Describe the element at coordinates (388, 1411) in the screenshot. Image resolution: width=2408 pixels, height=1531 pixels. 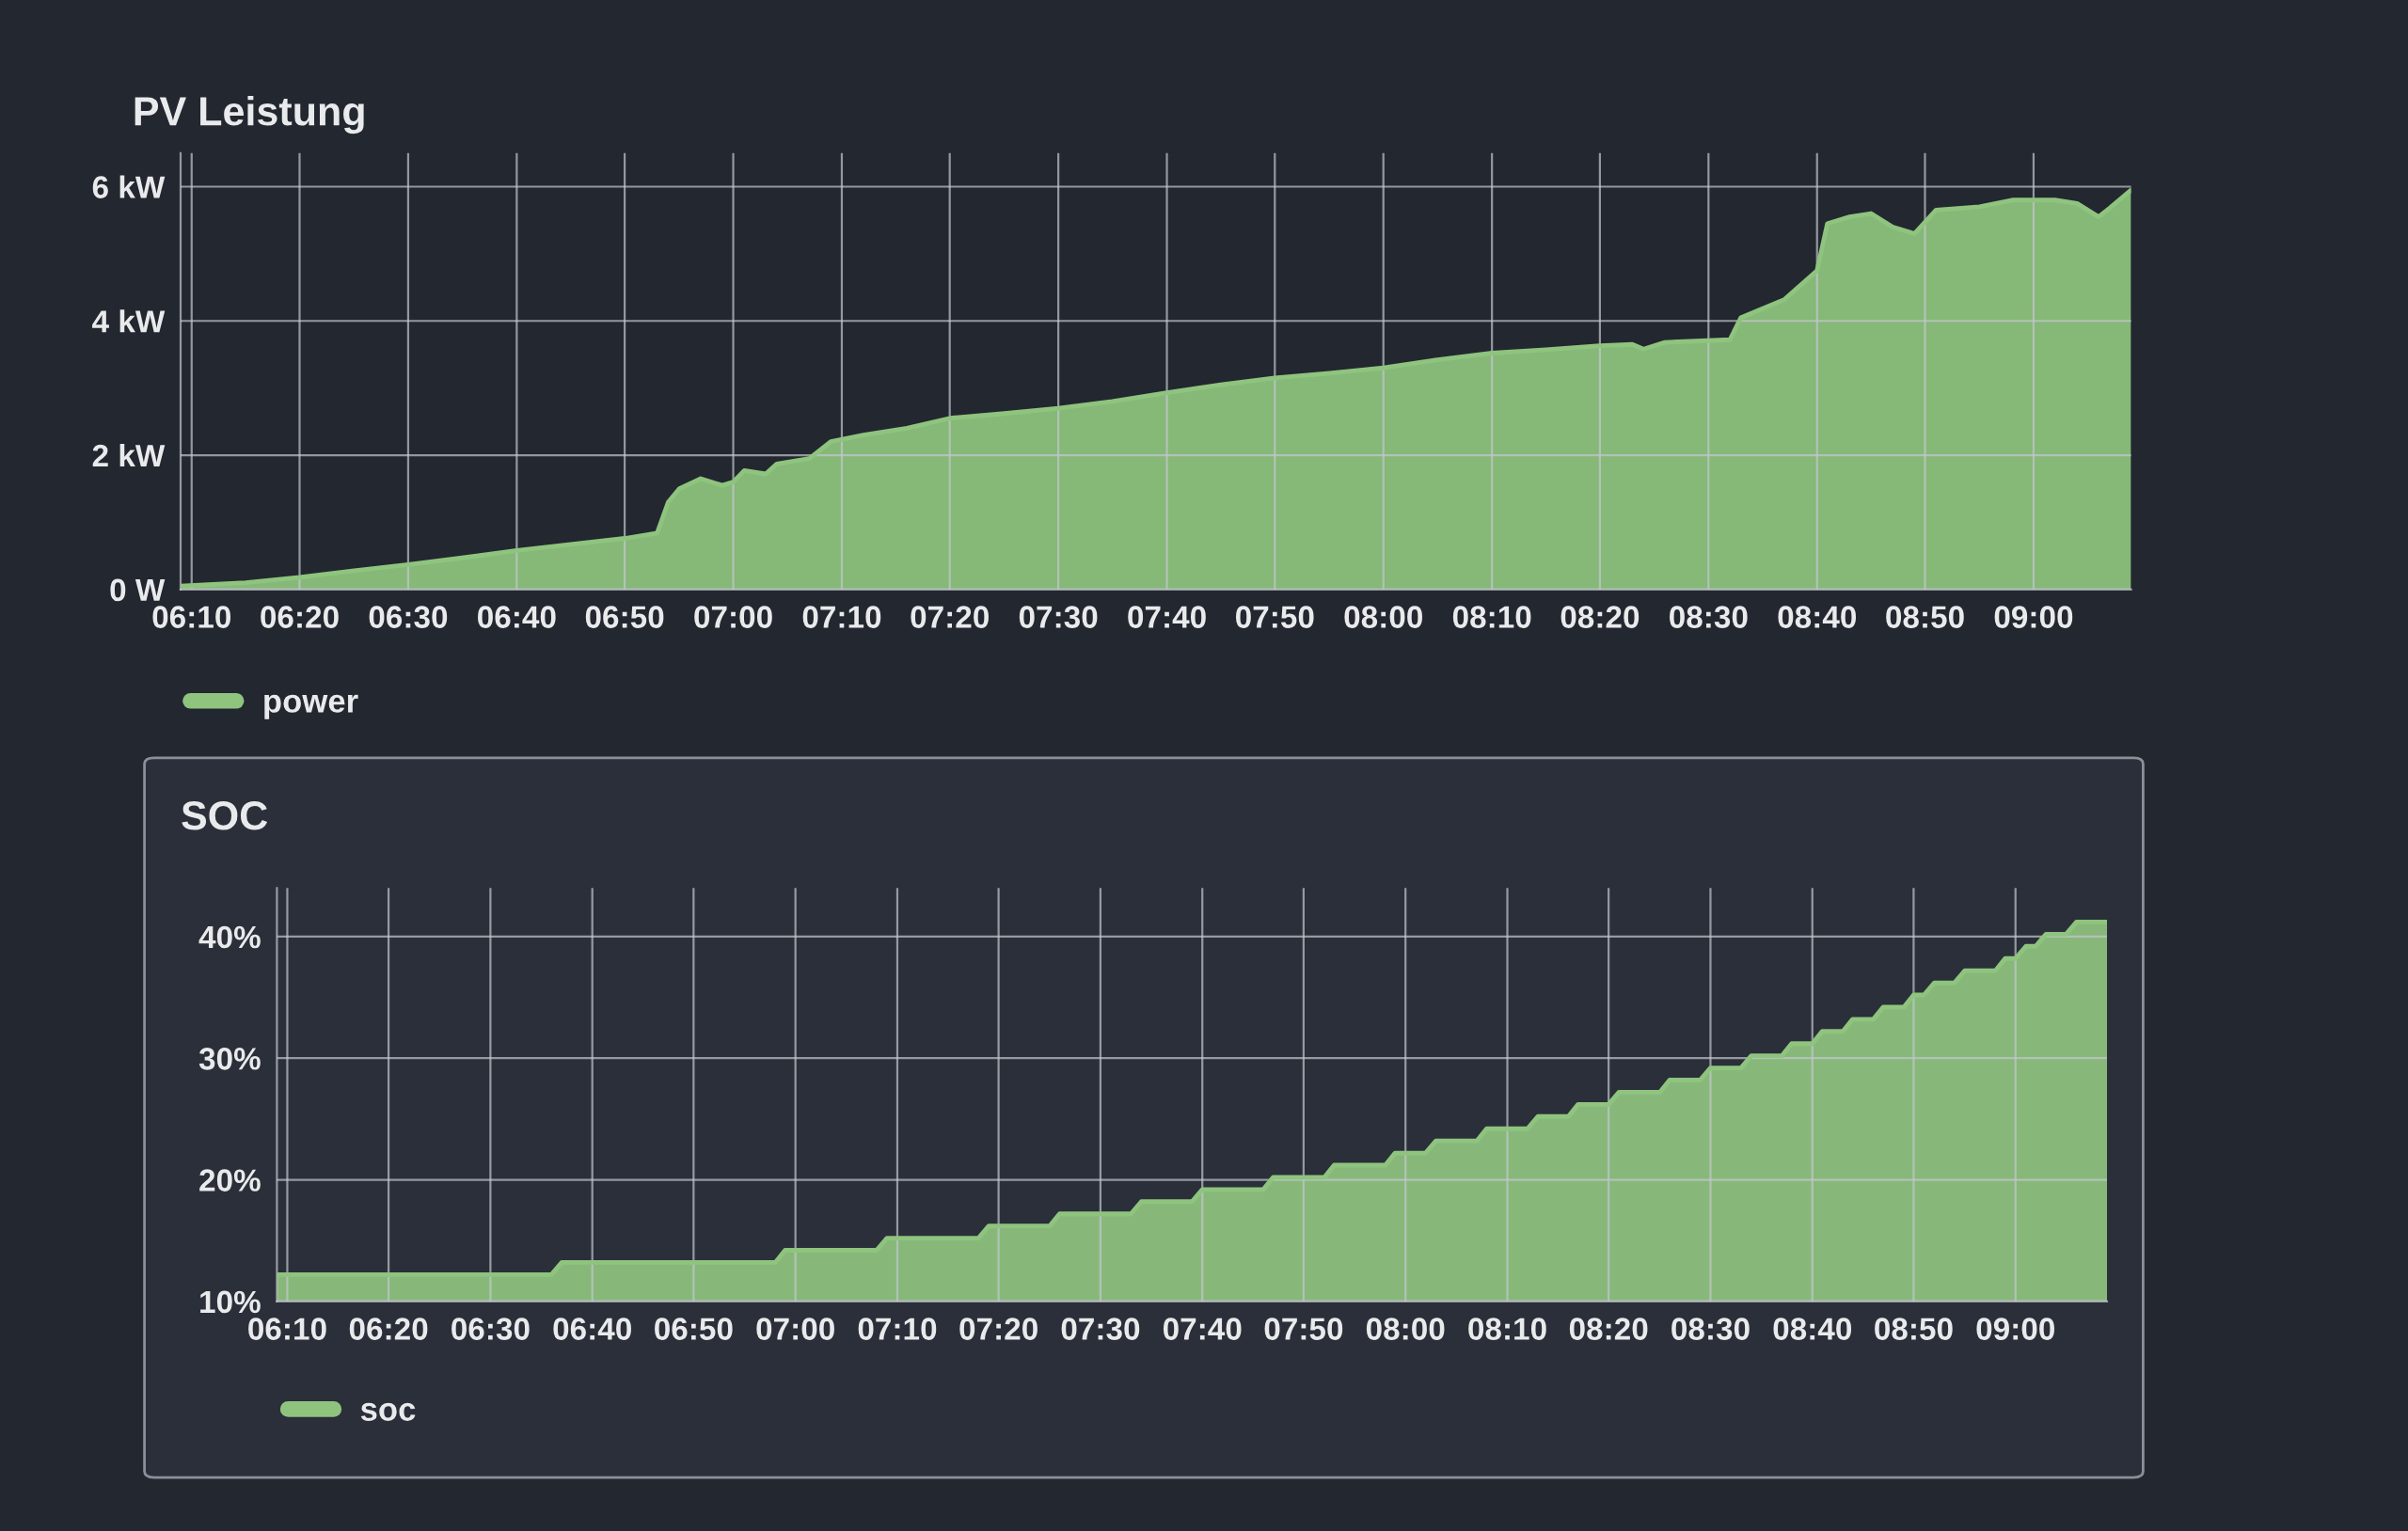
I see `legend-label: soc` at that location.